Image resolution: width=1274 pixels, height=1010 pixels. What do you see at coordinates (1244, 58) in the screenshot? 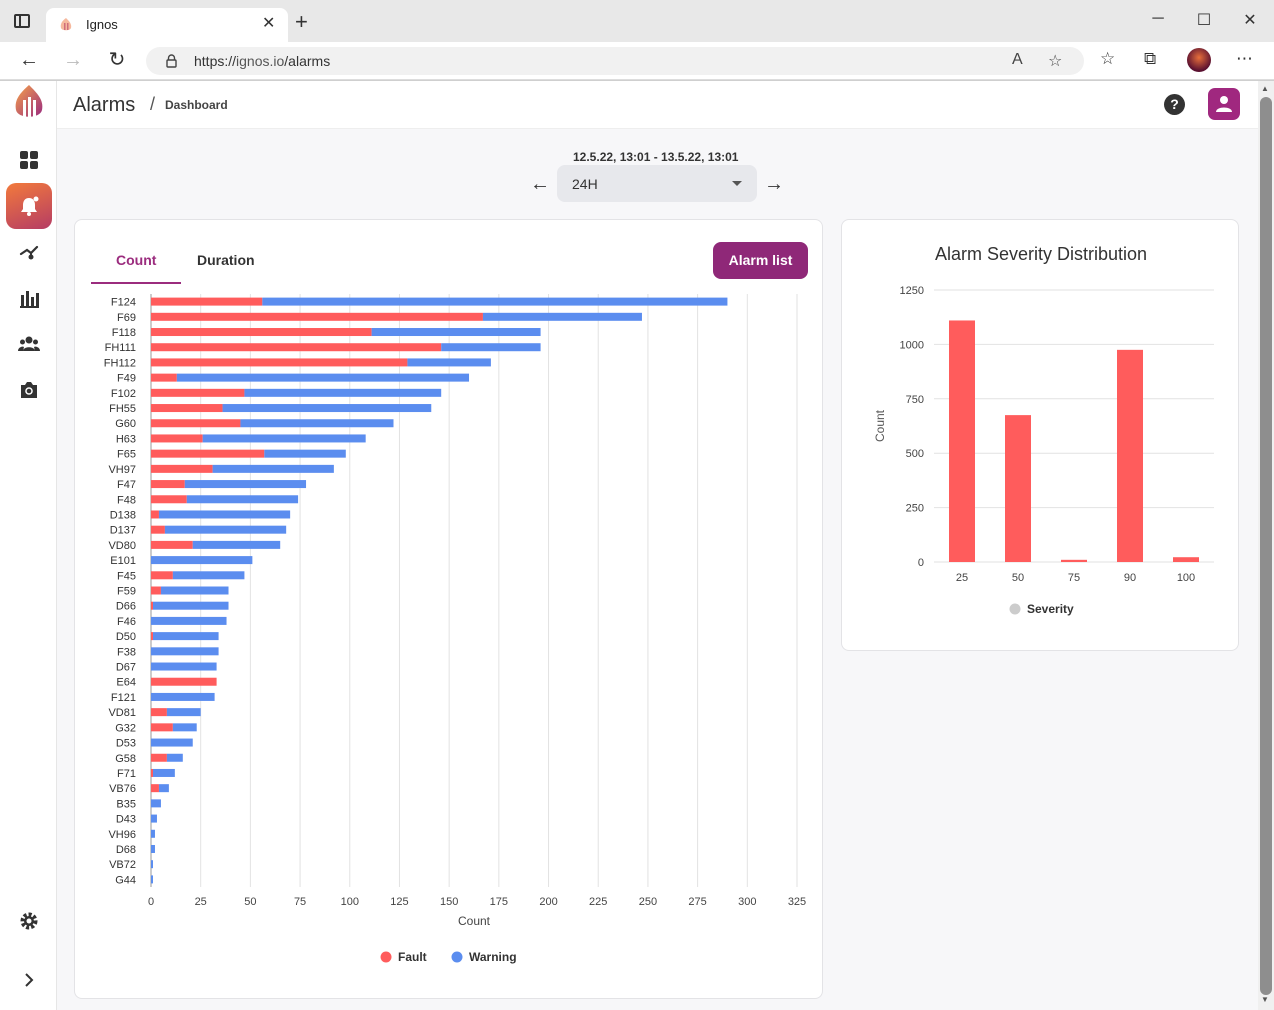
I see `more-icon: ⋯` at bounding box center [1244, 58].